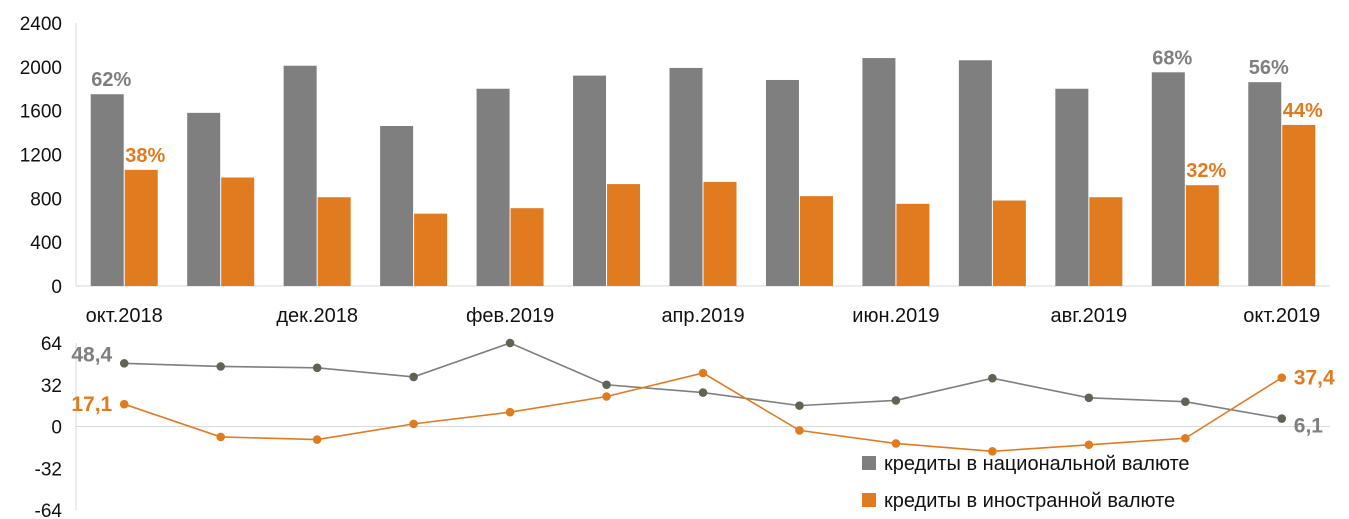 This screenshot has width=1349, height=519. I want to click on bar-x-tick-label: окт.2019, so click(1281, 316).